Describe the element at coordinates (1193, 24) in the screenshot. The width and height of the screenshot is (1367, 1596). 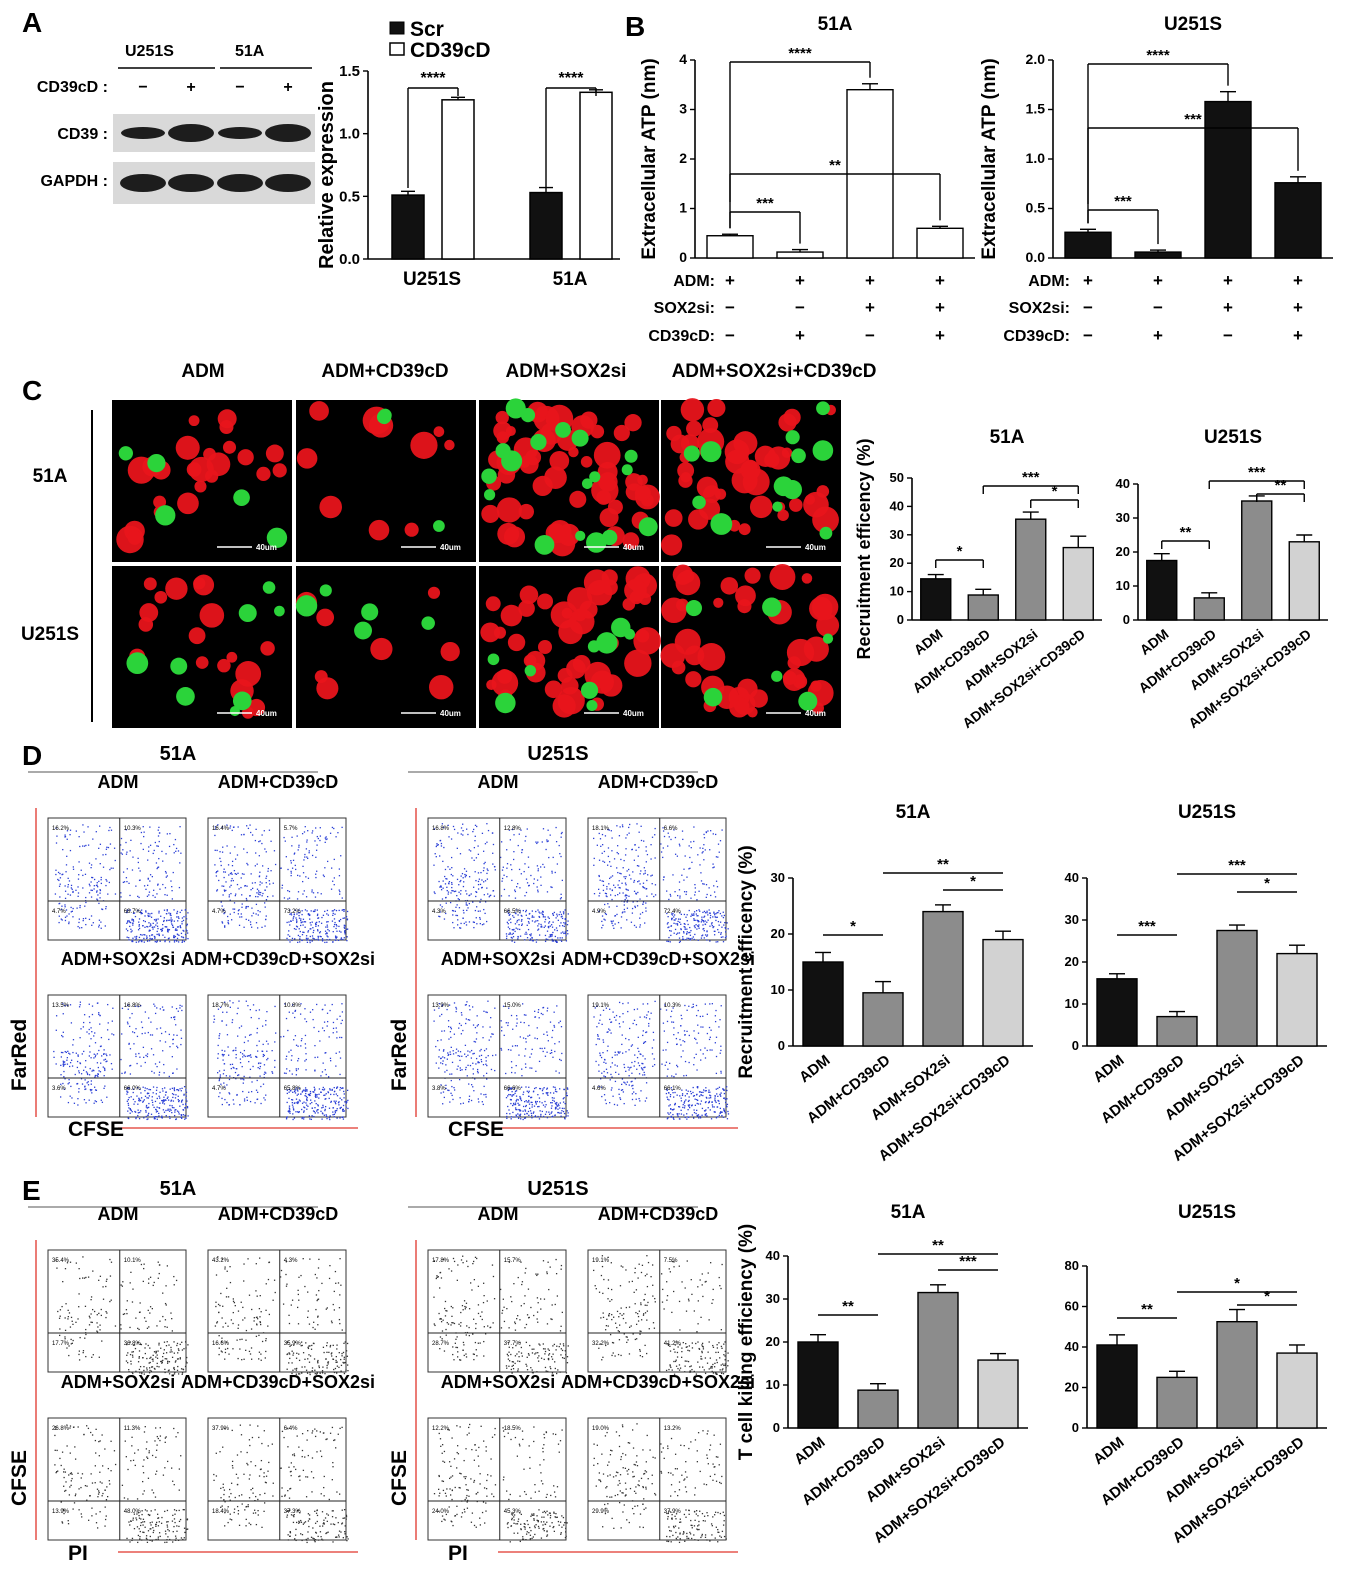
I see `chart-title: U251S` at that location.